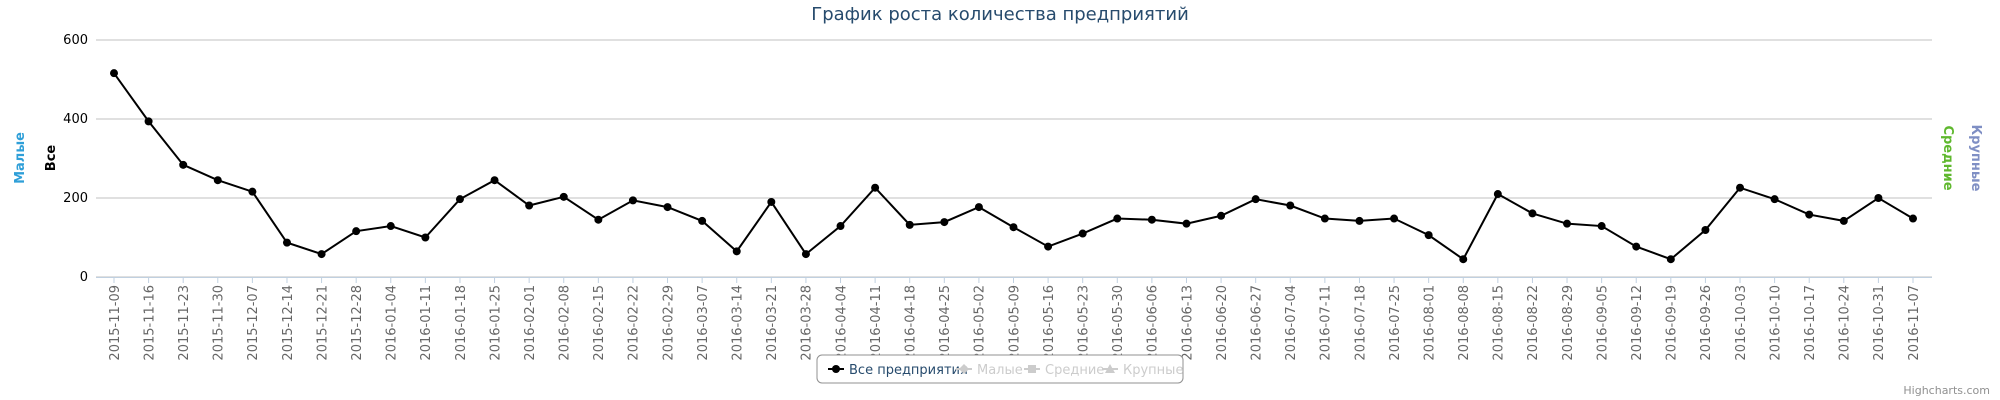 The height and width of the screenshot is (400, 2000). Describe the element at coordinates (1741, 323) in the screenshot. I see `x-tick-label: 2016-10-03` at that location.